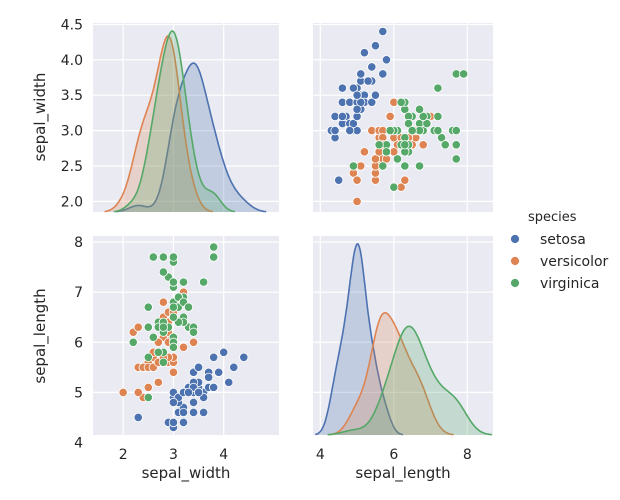 Image resolution: width=620 pixels, height=500 pixels. I want to click on kde-line-virginica, so click(409, 380).